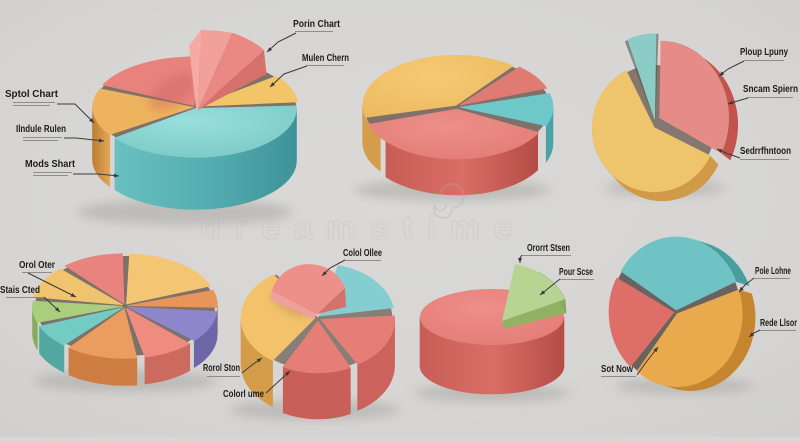 The height and width of the screenshot is (442, 800). What do you see at coordinates (50, 164) in the screenshot?
I see `svg-text: Mods Shart` at bounding box center [50, 164].